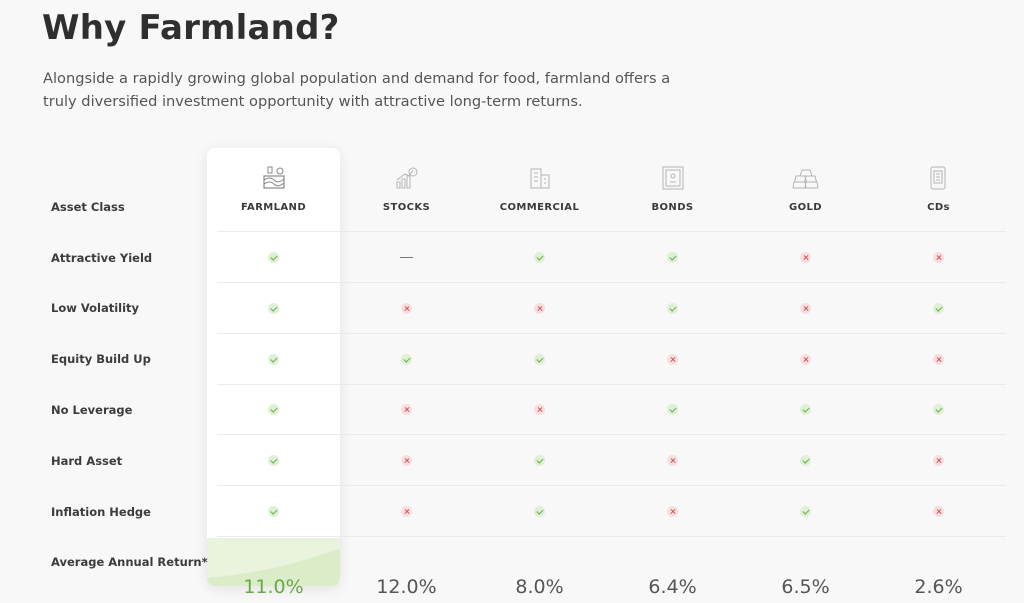 The width and height of the screenshot is (1024, 603). I want to click on table-row: Attractive Yield, so click(524, 257).